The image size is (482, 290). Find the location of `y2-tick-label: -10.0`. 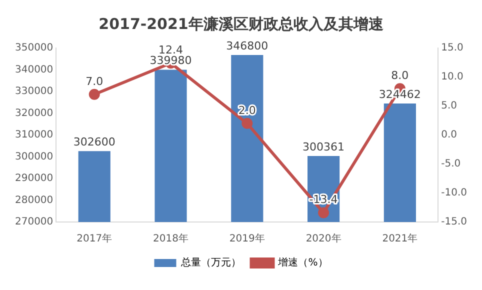

y2-tick-label: -10.0 is located at coordinates (454, 193).